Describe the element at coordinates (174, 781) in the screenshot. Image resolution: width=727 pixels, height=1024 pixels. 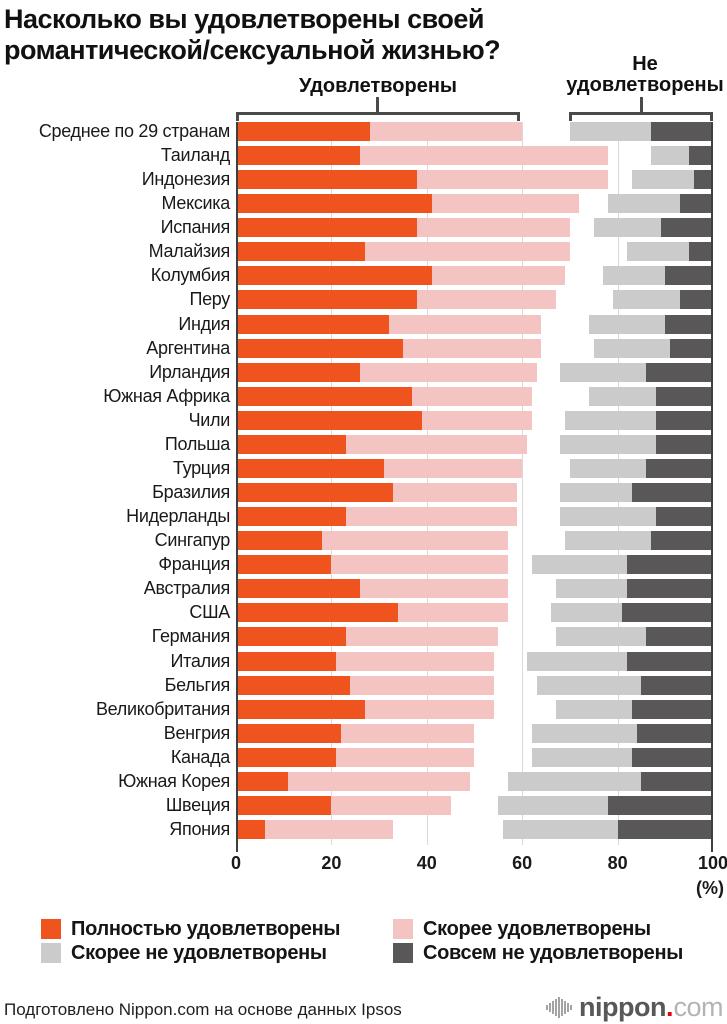
I see `country-label: Южная Корея` at that location.